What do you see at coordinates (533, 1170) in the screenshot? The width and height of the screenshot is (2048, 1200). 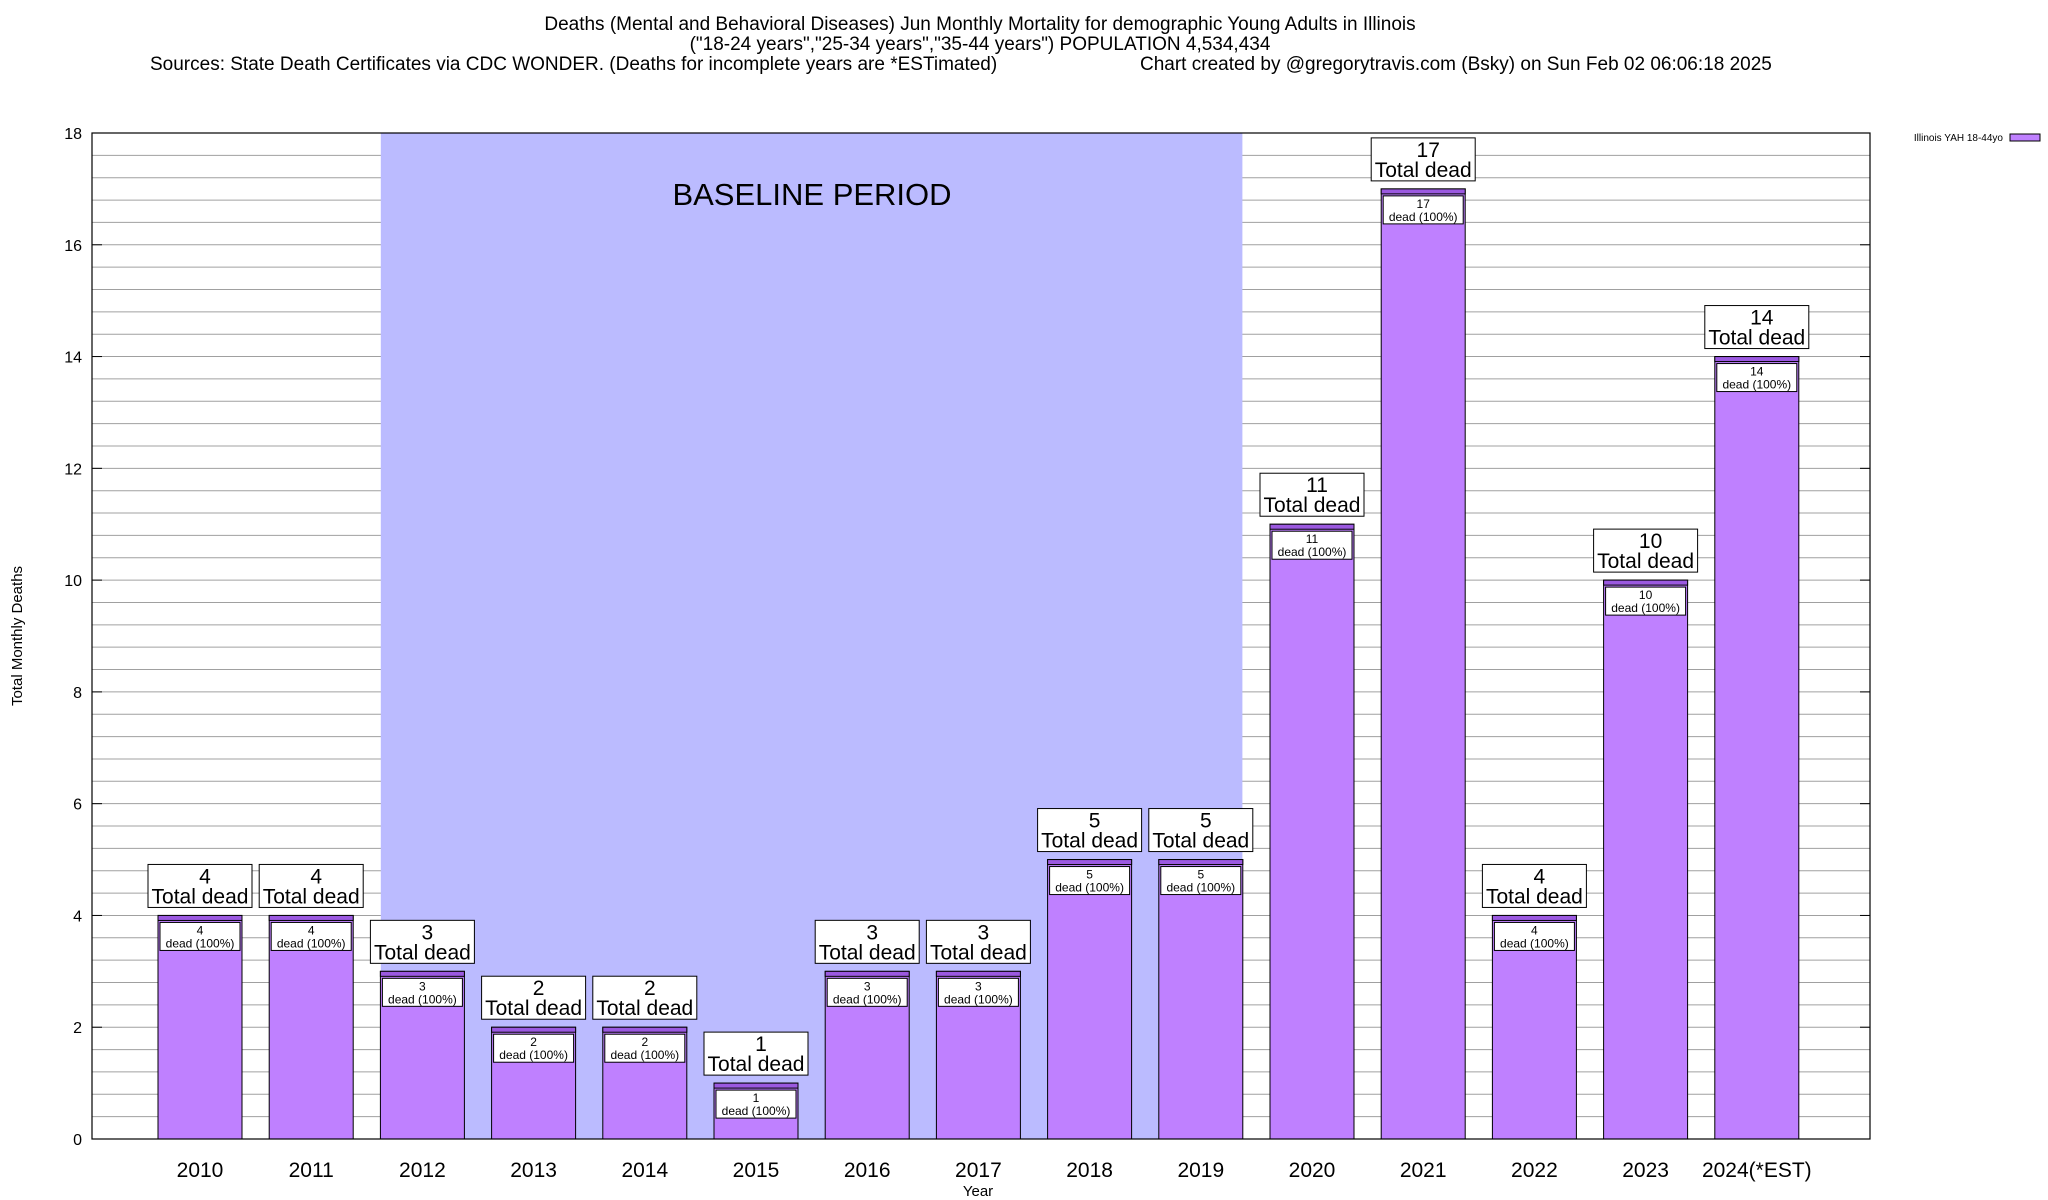 I see `x-tick-label: 2013` at bounding box center [533, 1170].